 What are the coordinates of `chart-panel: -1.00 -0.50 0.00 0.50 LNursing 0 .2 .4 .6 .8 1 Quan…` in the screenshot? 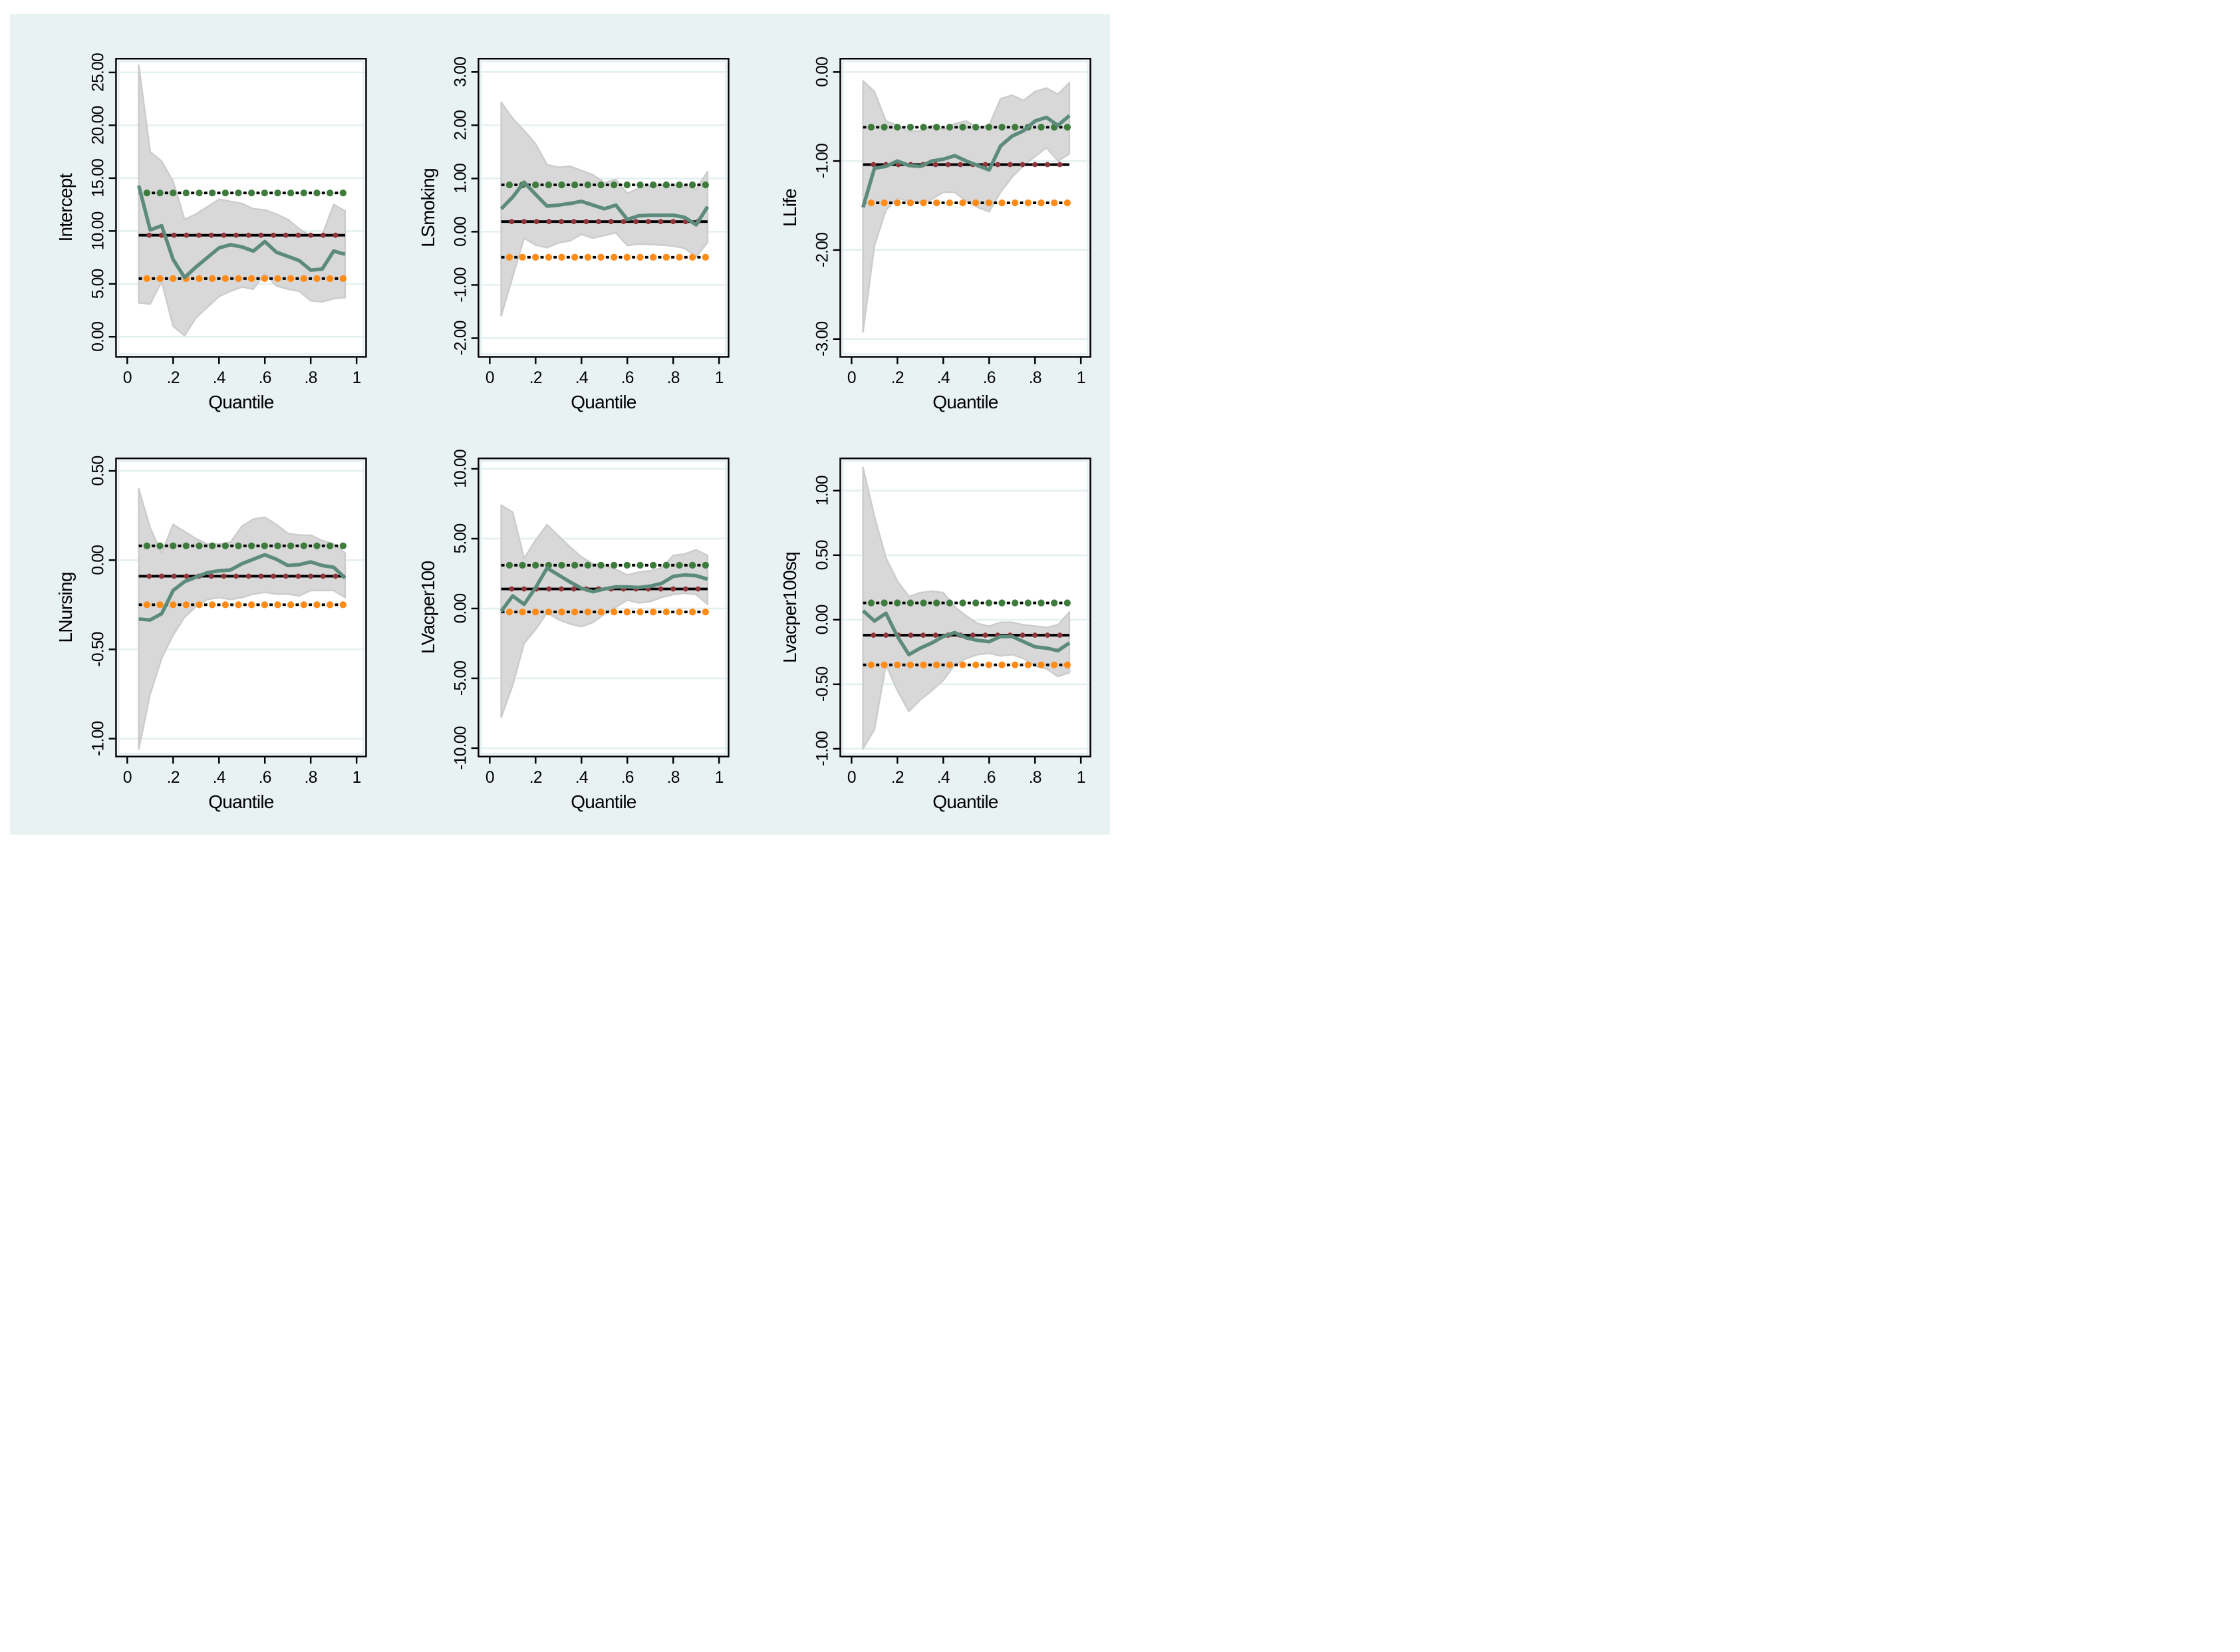 It's located at (198, 621).